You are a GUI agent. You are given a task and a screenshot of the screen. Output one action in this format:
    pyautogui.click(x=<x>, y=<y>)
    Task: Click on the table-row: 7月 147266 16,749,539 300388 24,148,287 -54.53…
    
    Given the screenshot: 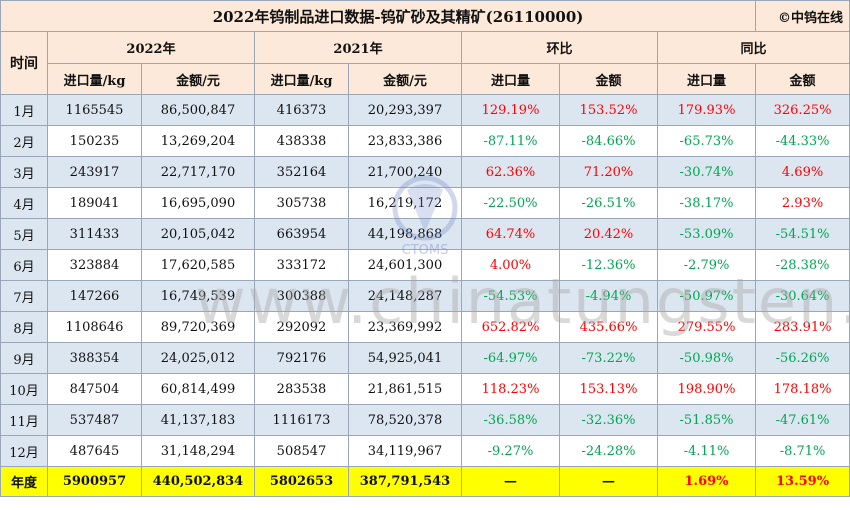 What is the action you would take?
    pyautogui.click(x=425, y=296)
    